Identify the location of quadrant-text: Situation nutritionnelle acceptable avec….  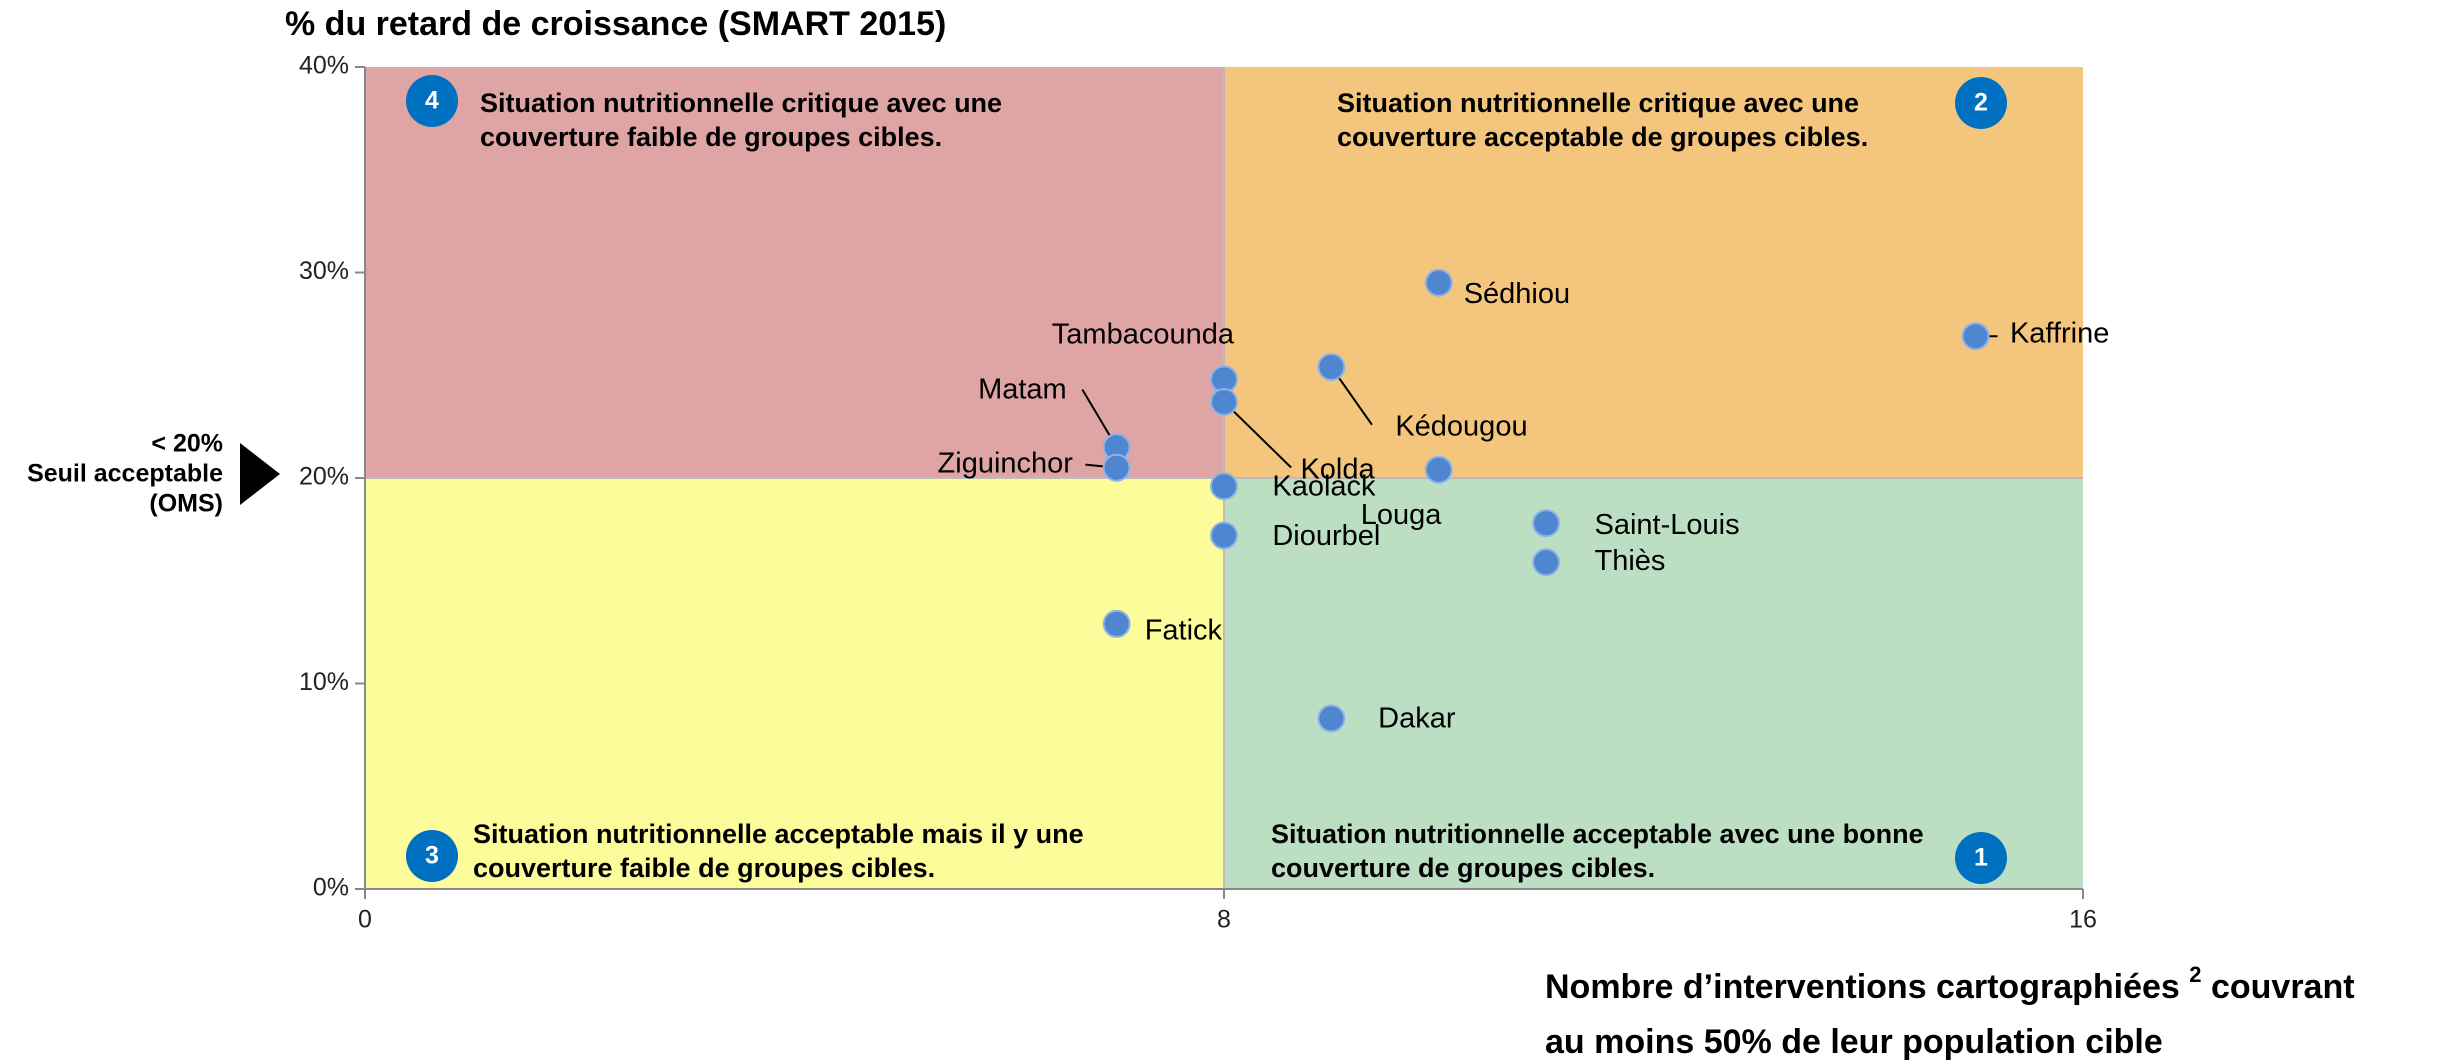
(1597, 834).